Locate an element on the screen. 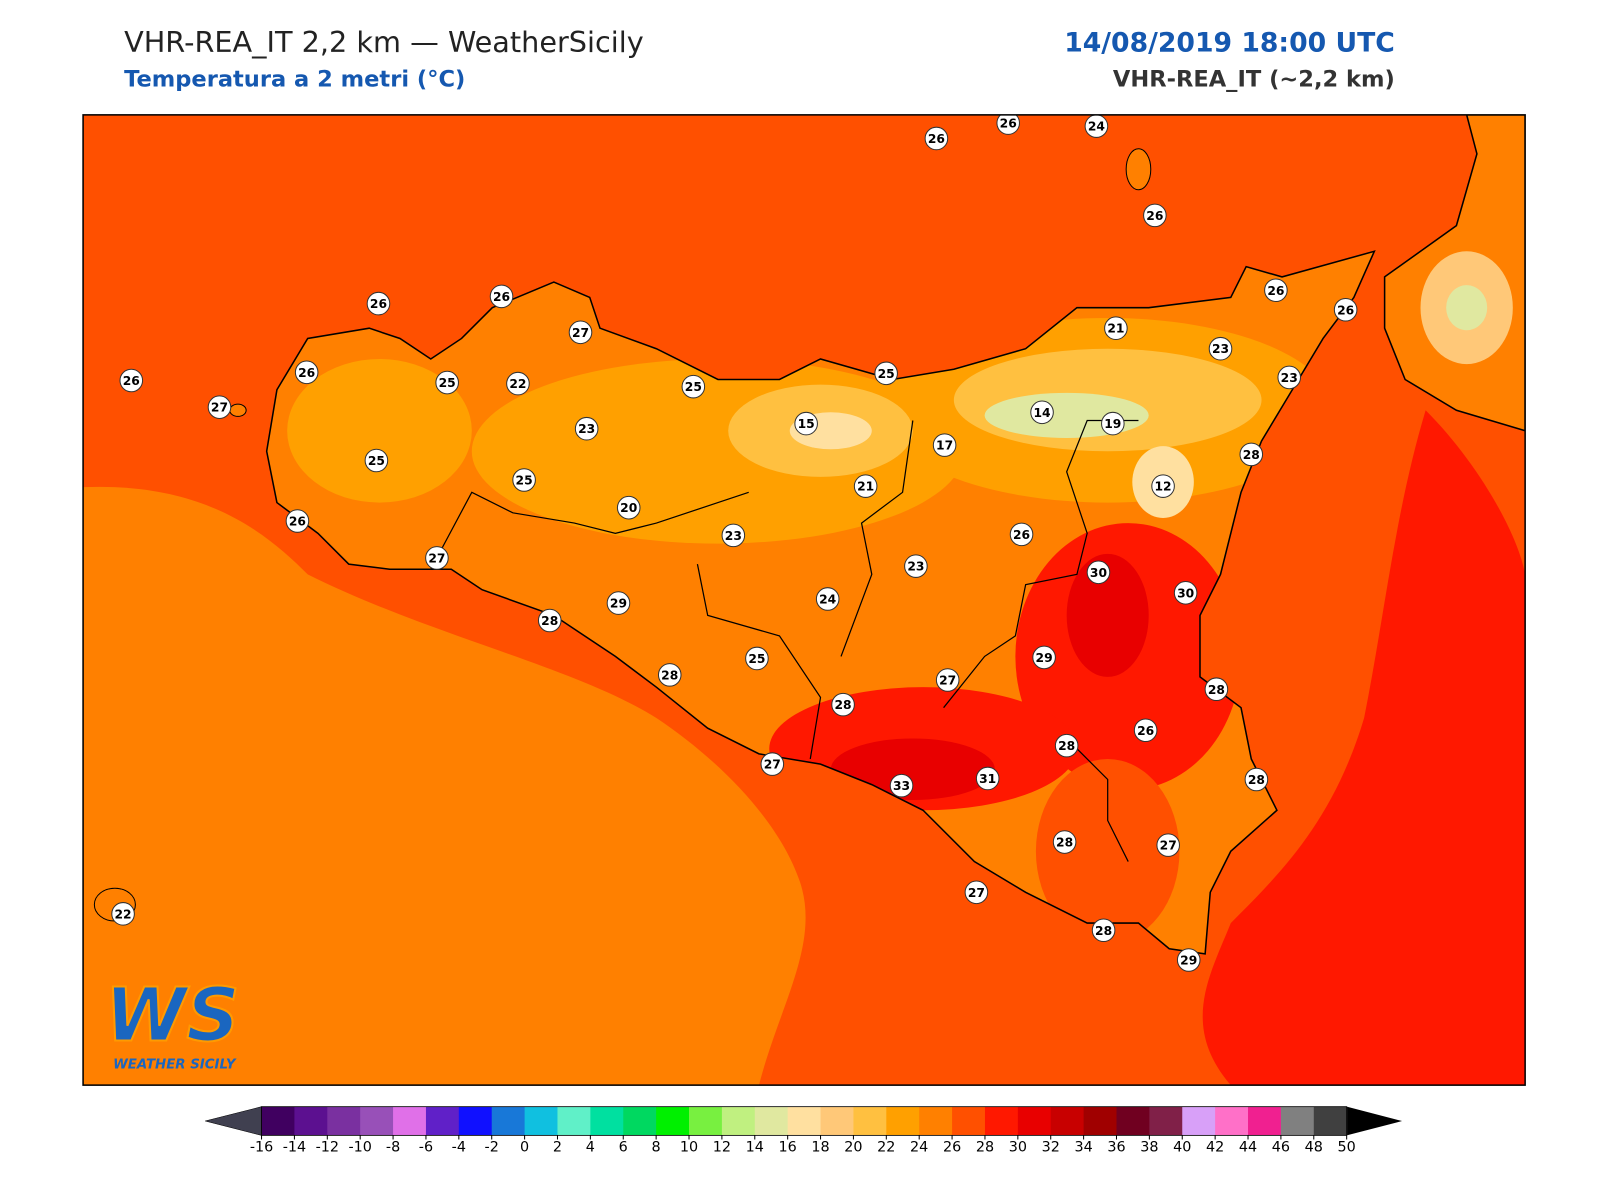 The image size is (1600, 1200). colorbar-tick-label: -10 is located at coordinates (359, 1148).